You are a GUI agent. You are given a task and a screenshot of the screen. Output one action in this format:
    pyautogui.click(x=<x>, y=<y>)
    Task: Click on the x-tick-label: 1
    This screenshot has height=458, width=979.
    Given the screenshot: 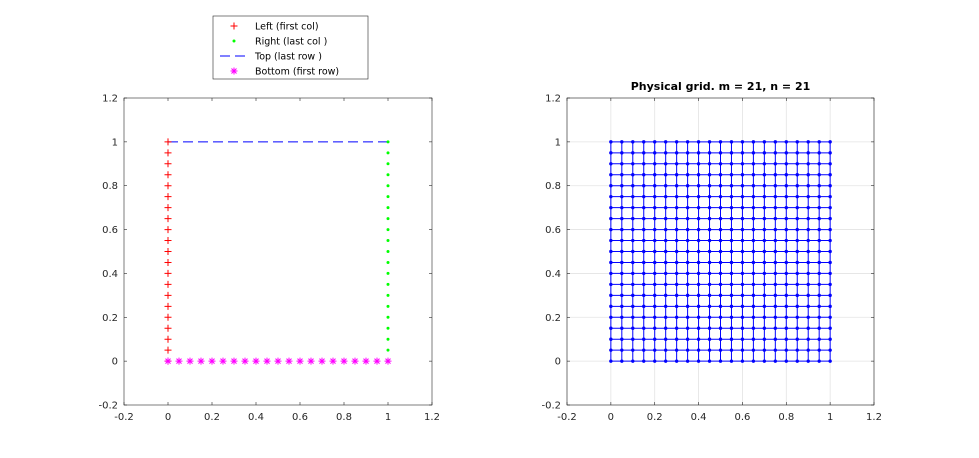 What is the action you would take?
    pyautogui.click(x=388, y=417)
    